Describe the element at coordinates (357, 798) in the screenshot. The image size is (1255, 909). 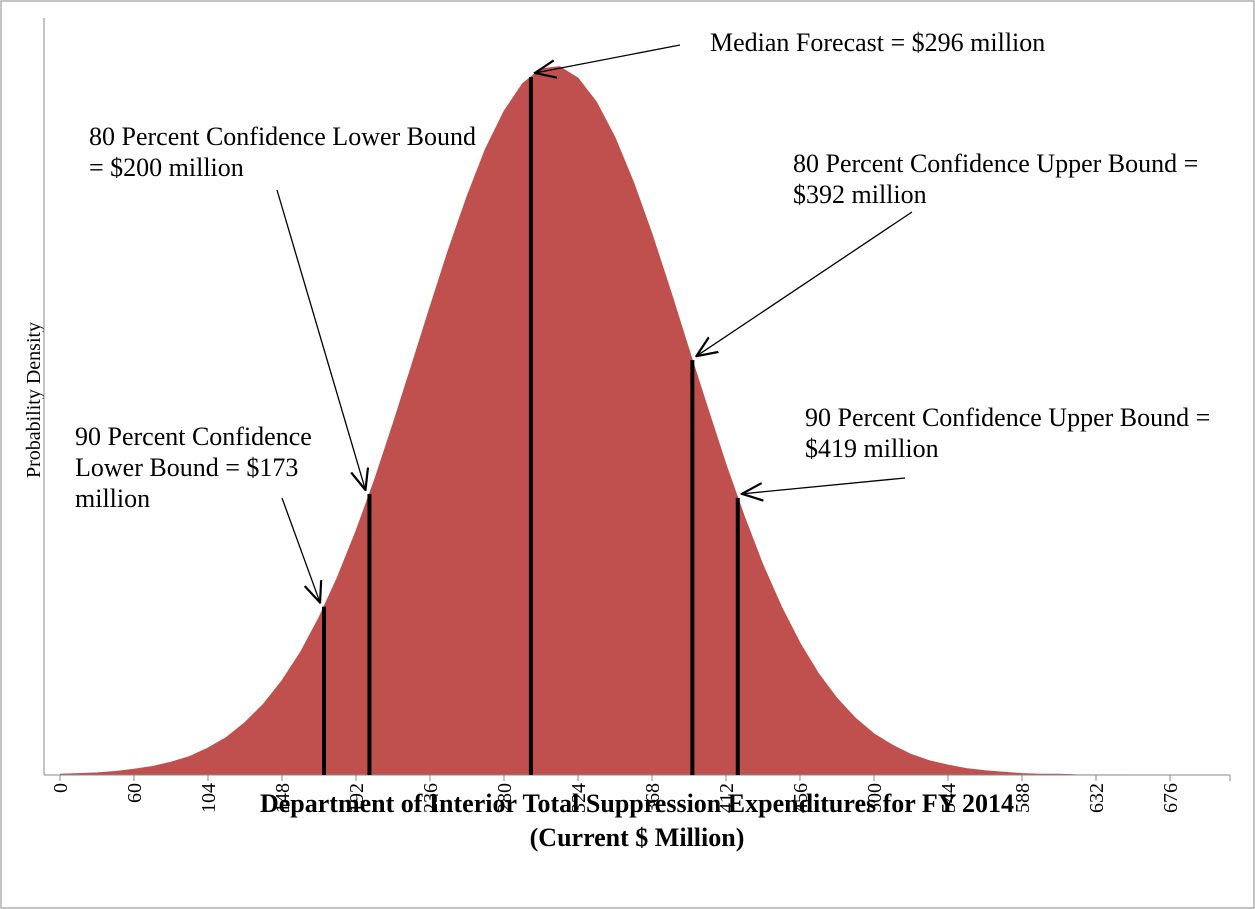
I see `x-tick-label: 192` at that location.